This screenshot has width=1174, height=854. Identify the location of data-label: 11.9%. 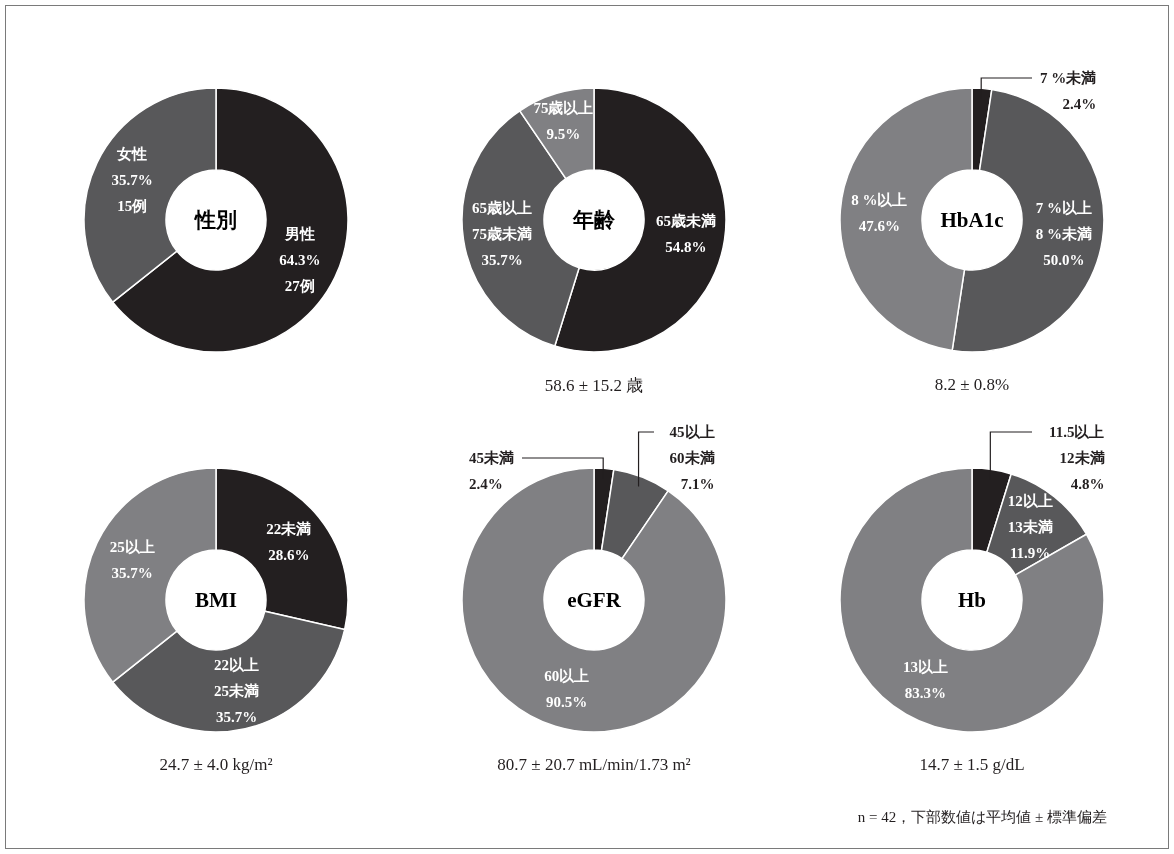
(1030, 554).